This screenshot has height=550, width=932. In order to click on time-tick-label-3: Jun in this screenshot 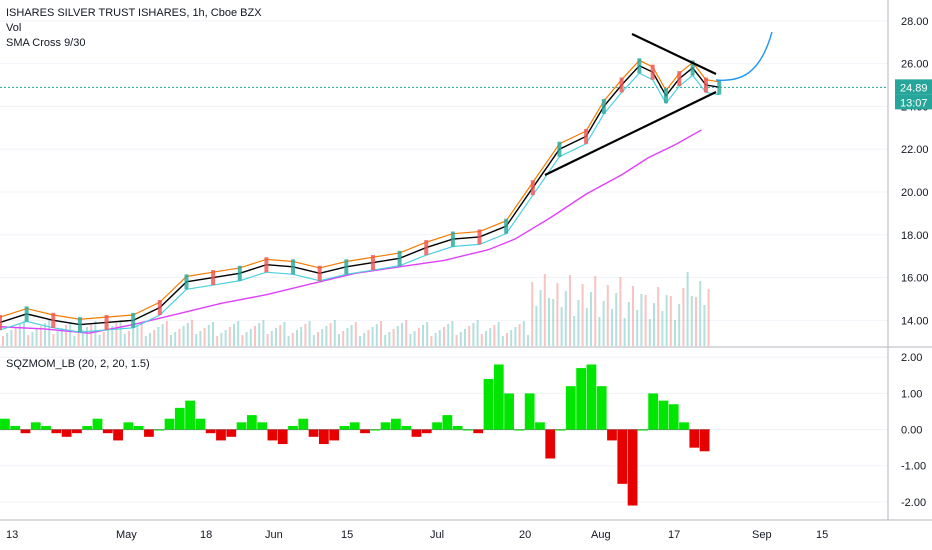, I will do `click(274, 535)`.